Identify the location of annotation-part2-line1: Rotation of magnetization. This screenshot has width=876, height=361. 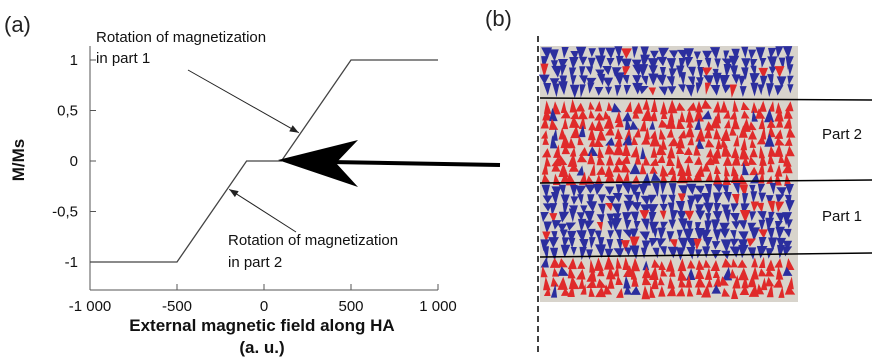
(313, 240).